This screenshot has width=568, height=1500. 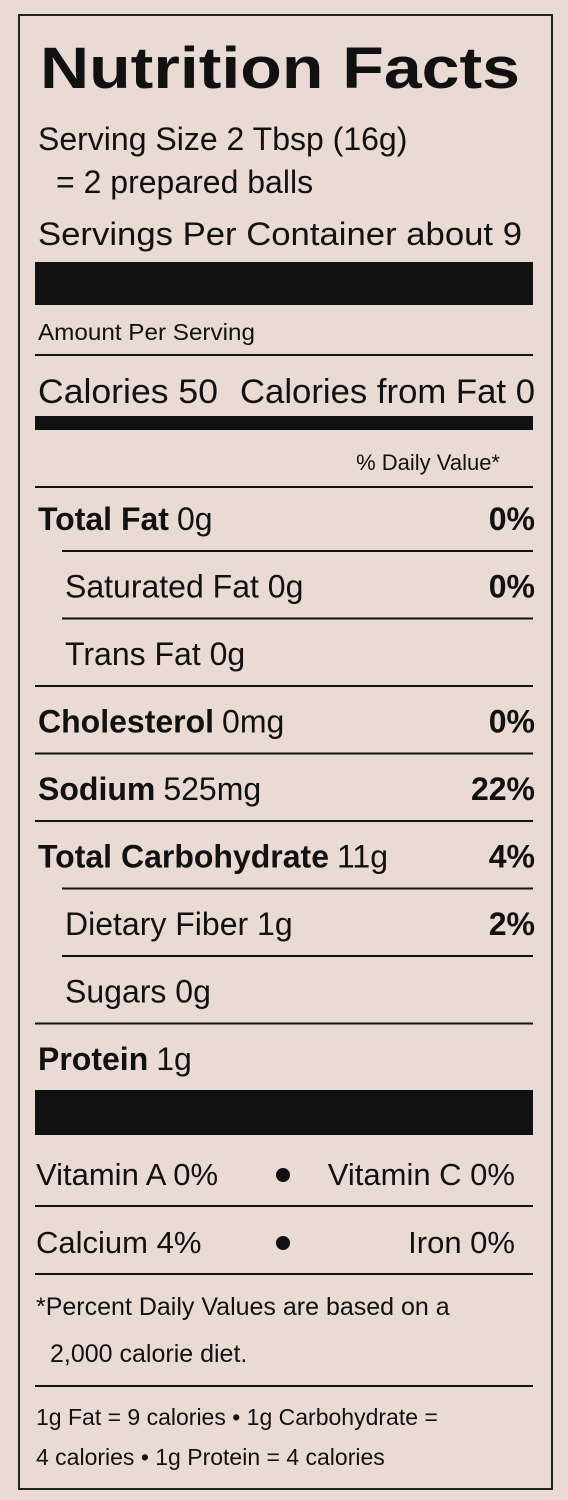 What do you see at coordinates (128, 392) in the screenshot?
I see `calories: Calories 50` at bounding box center [128, 392].